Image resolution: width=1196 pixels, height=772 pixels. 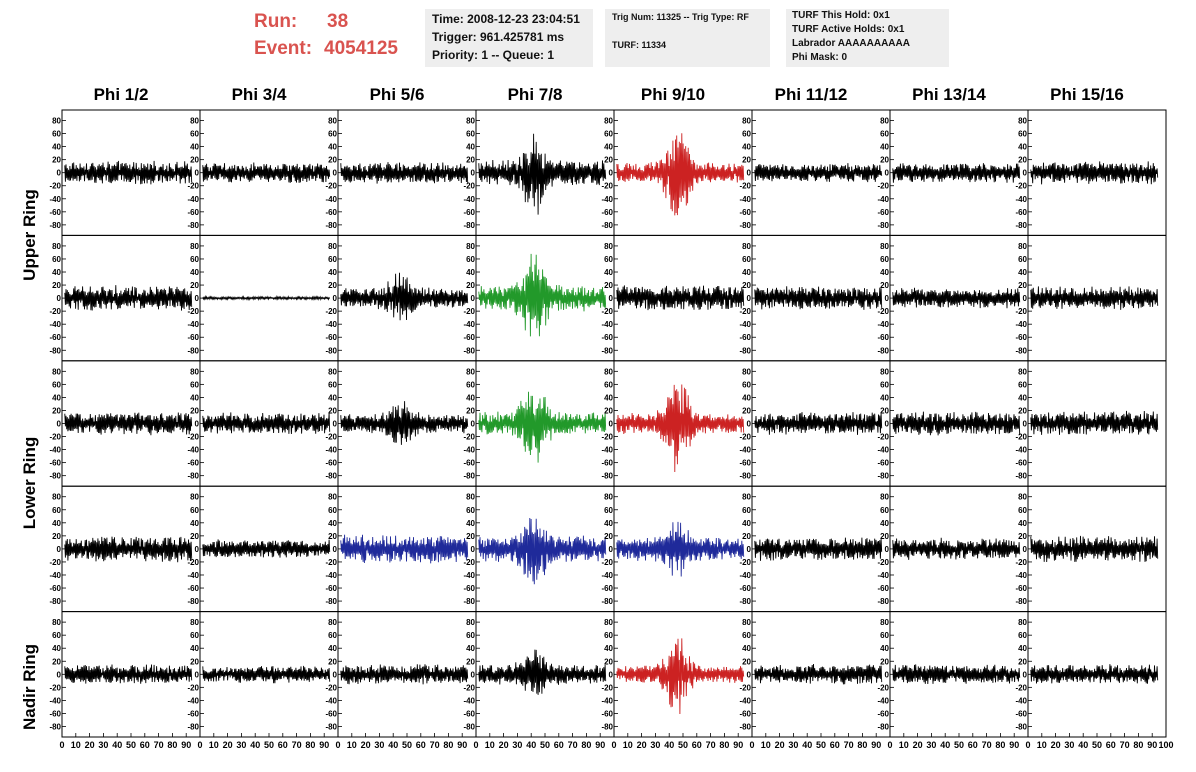 What do you see at coordinates (241, 745) in the screenshot?
I see `x-tick-label: 30` at bounding box center [241, 745].